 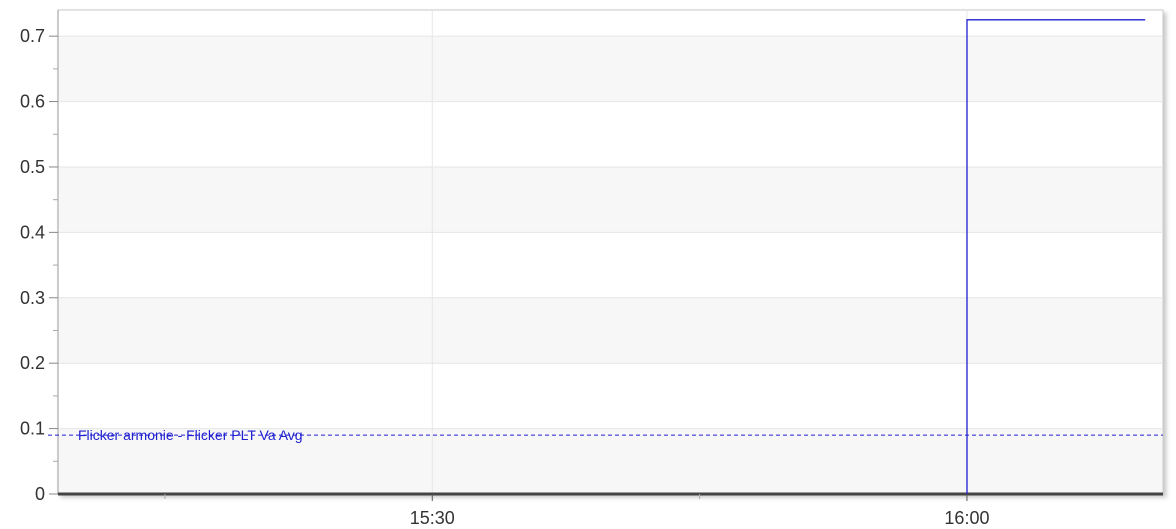 I want to click on y-tick-label: 0.5, so click(x=32, y=167).